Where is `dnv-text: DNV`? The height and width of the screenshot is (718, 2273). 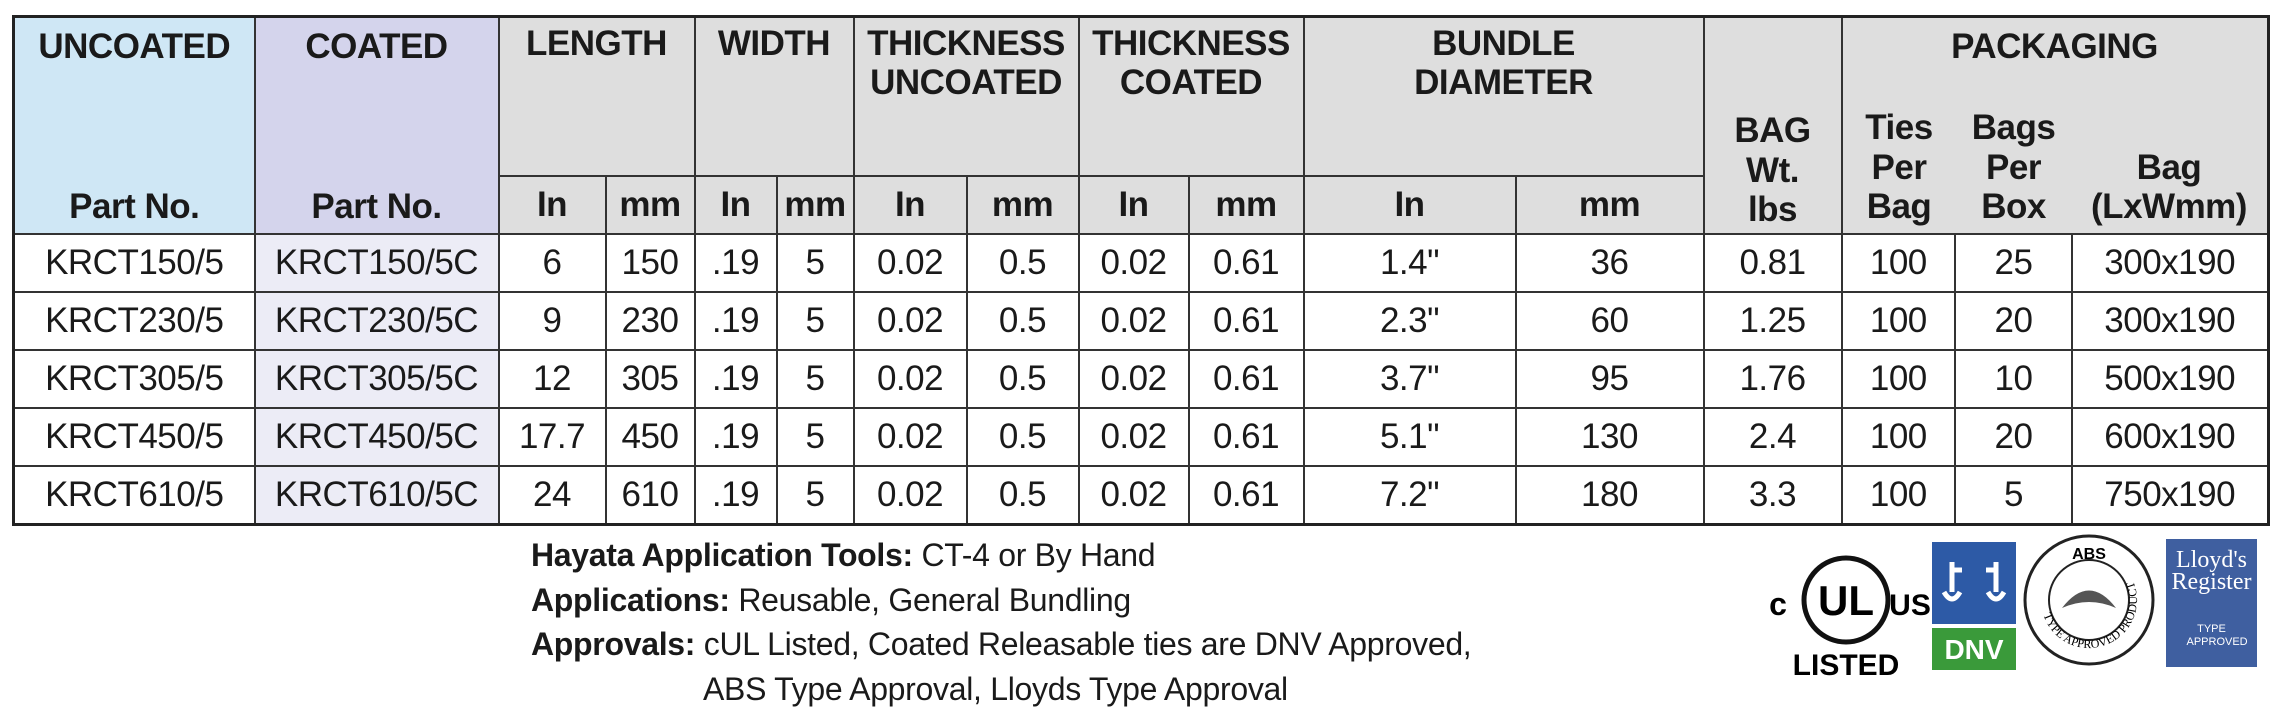 dnv-text: DNV is located at coordinates (1973, 649).